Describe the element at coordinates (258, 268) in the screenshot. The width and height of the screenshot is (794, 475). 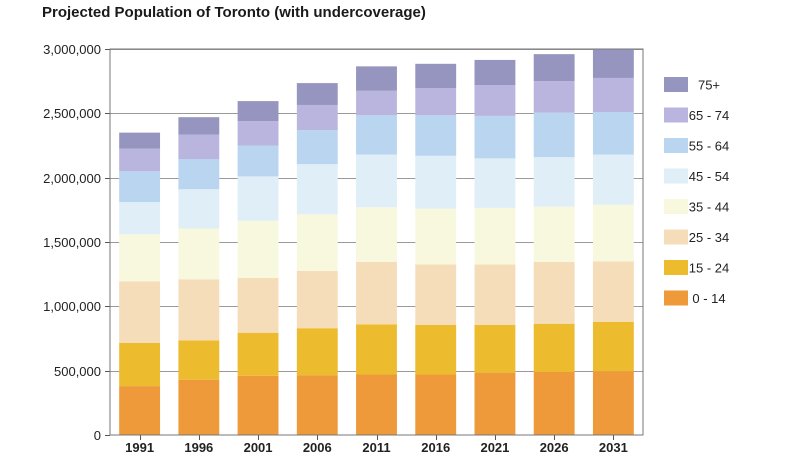
I see `bar-stack-2001` at that location.